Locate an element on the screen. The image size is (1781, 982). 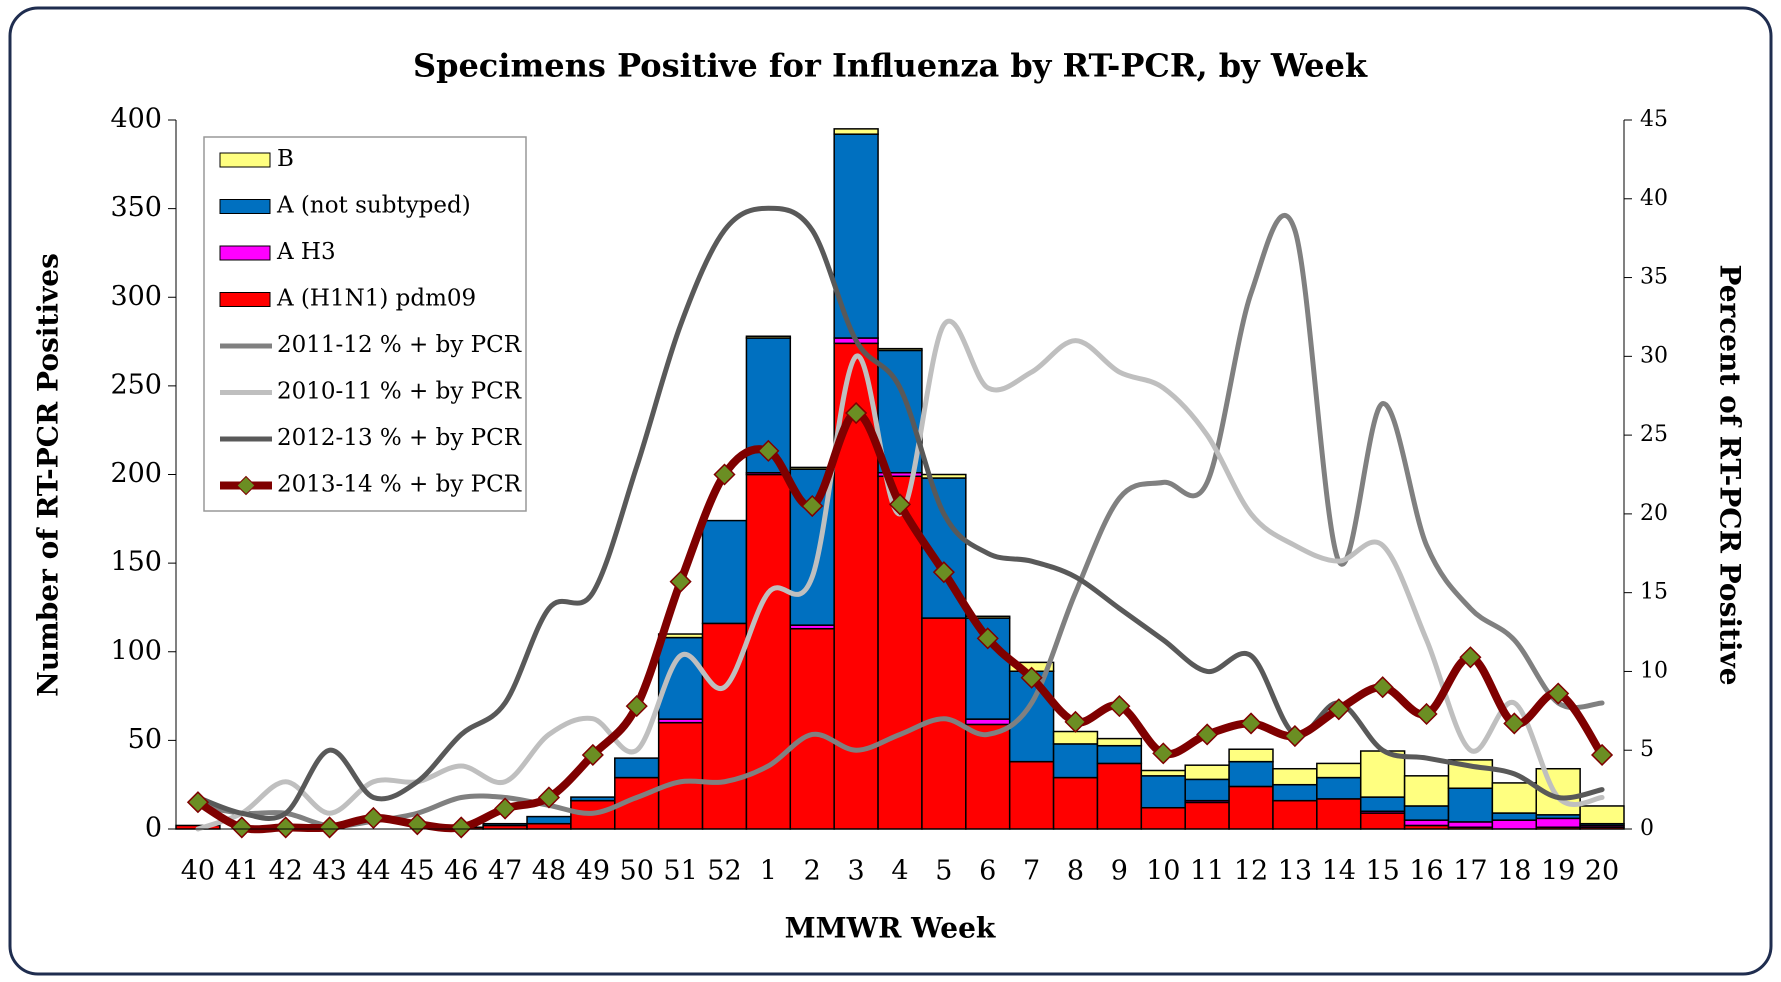
y-tick-label: 400 is located at coordinates (136, 119).